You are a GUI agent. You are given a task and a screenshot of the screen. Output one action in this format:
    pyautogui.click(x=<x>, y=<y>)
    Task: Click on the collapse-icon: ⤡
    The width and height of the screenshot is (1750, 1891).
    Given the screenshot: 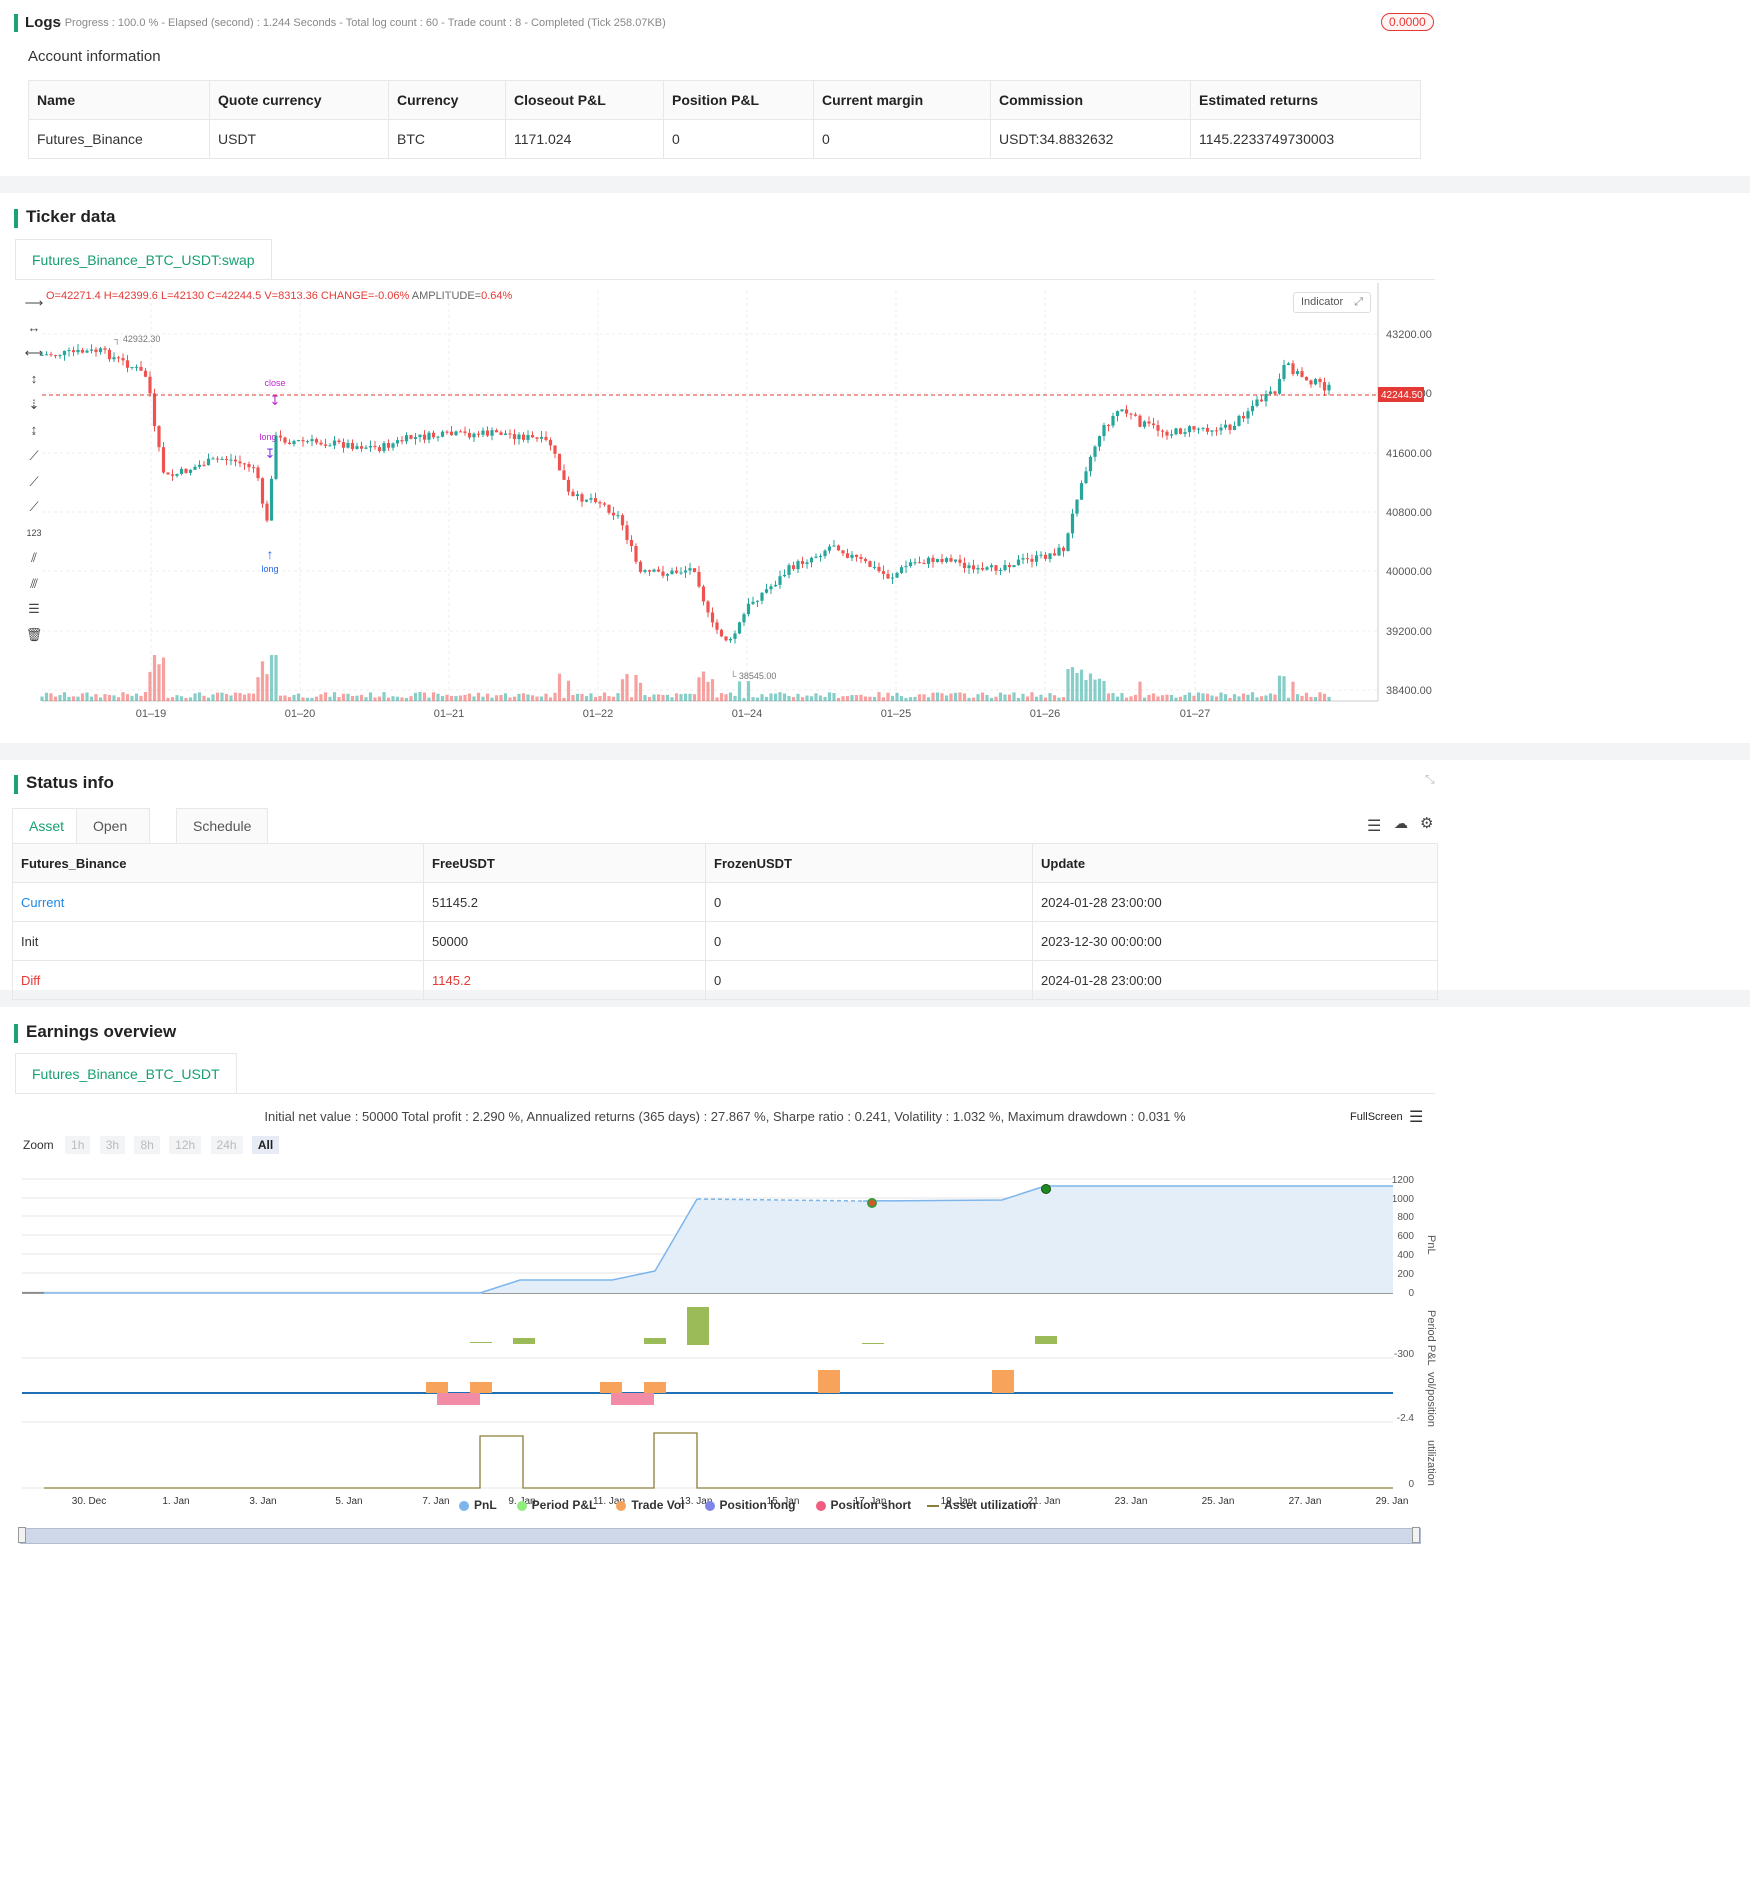 What is the action you would take?
    pyautogui.click(x=1430, y=779)
    